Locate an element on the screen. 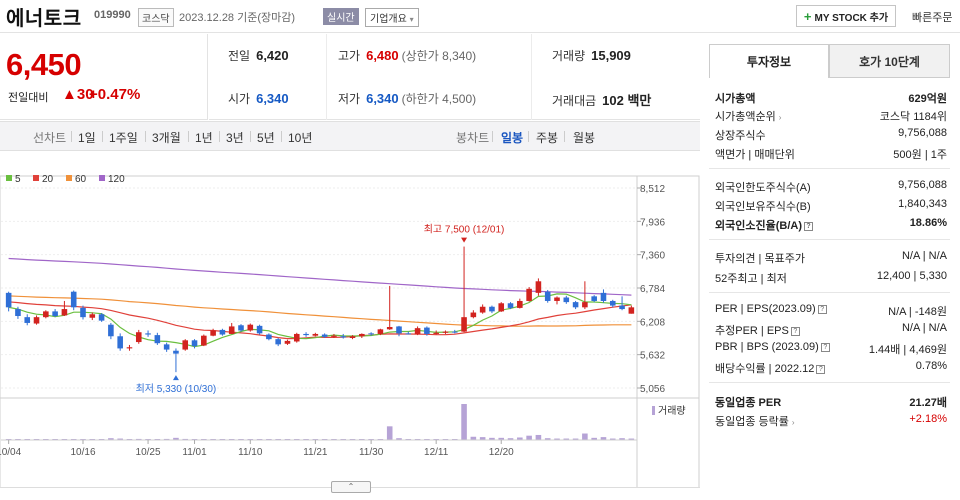 The height and width of the screenshot is (500, 960). period-3m: 3개월 is located at coordinates (166, 138).